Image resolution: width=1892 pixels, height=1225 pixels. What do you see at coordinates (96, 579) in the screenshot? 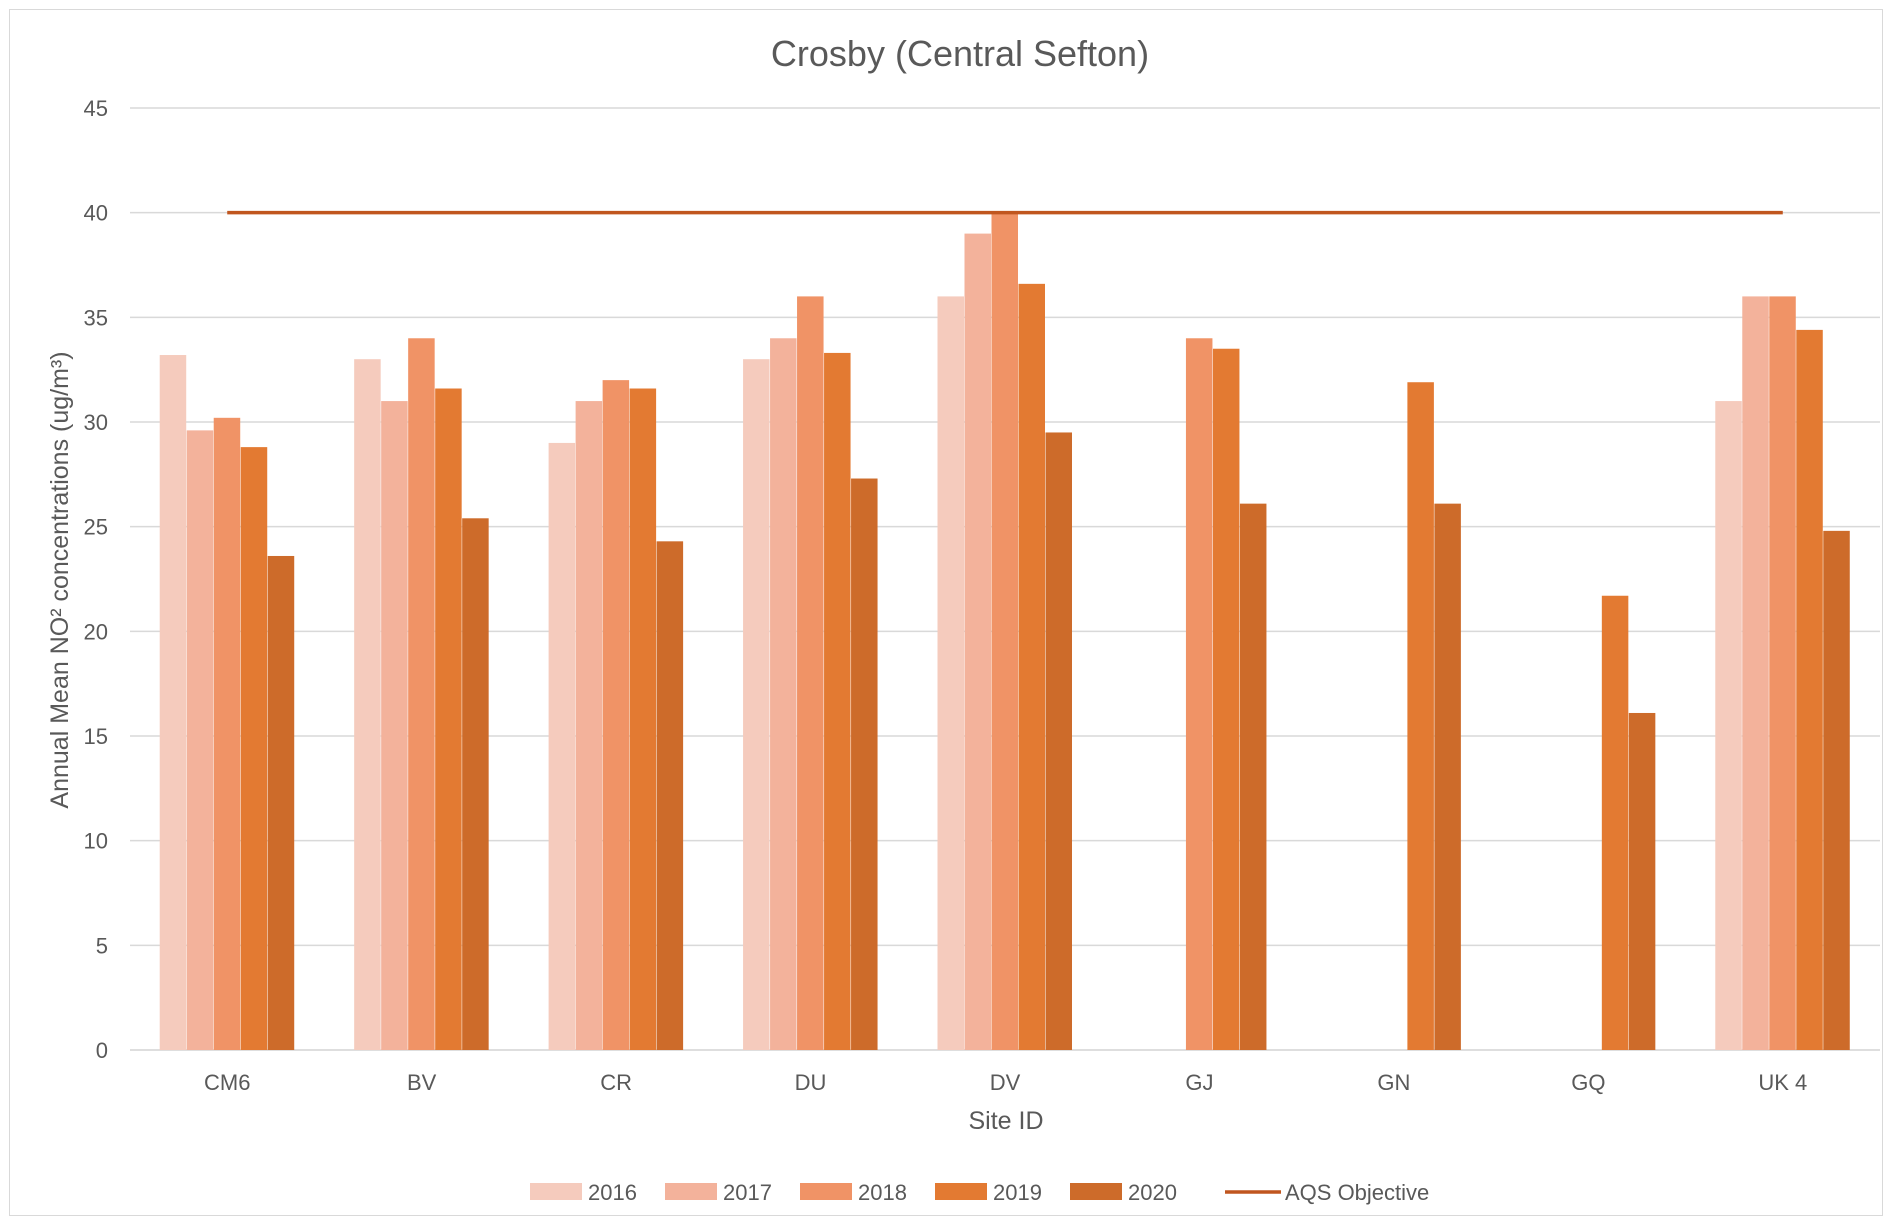
I see `y-axis-ticks: 0 5 10 15 20 25 30 35 40 45` at bounding box center [96, 579].